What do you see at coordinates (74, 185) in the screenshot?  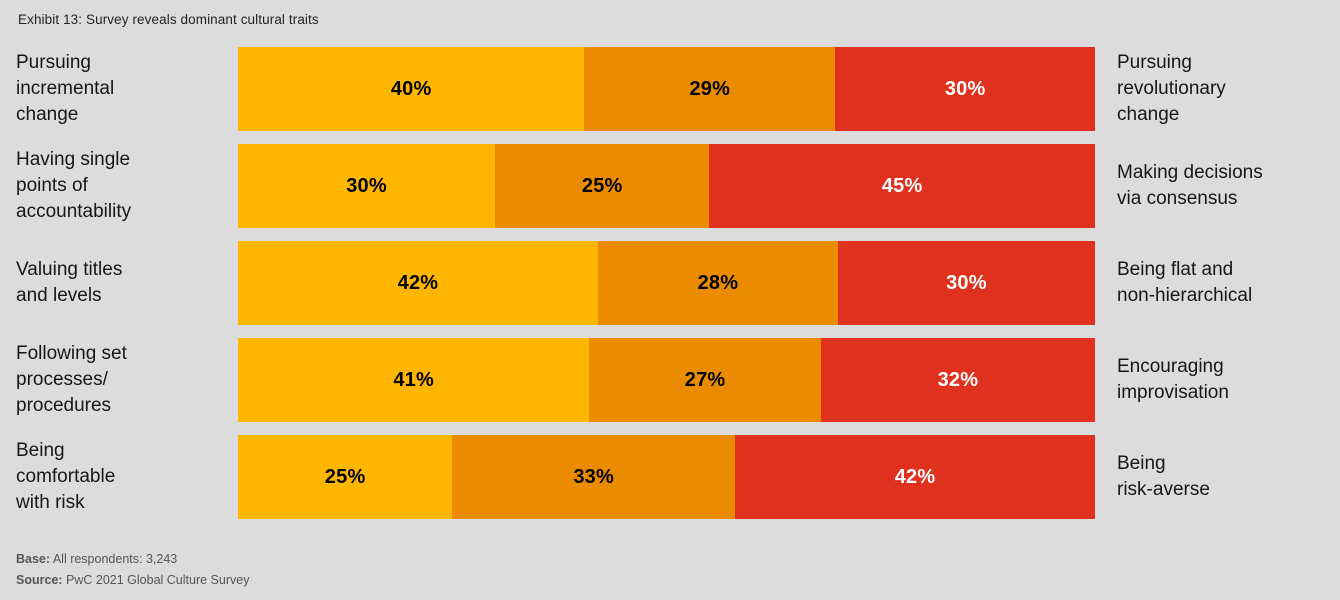 I see `left-trait-label: Having single points of accountability` at bounding box center [74, 185].